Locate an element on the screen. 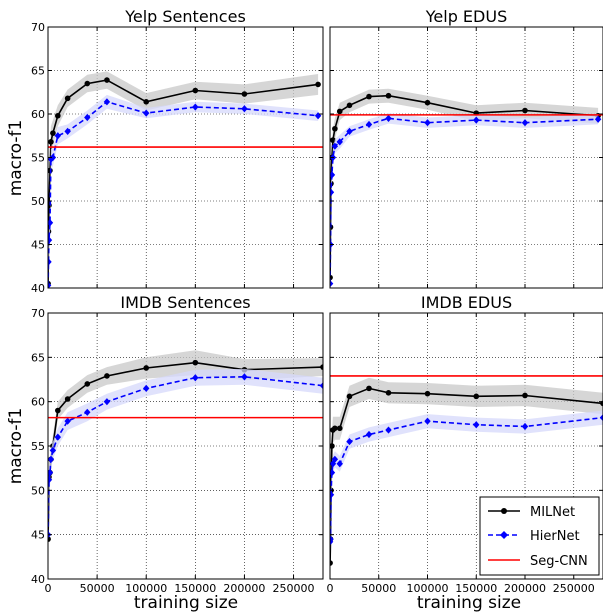 The width and height of the screenshot is (603, 612). panel-title: Yelp Sentences is located at coordinates (185, 16).